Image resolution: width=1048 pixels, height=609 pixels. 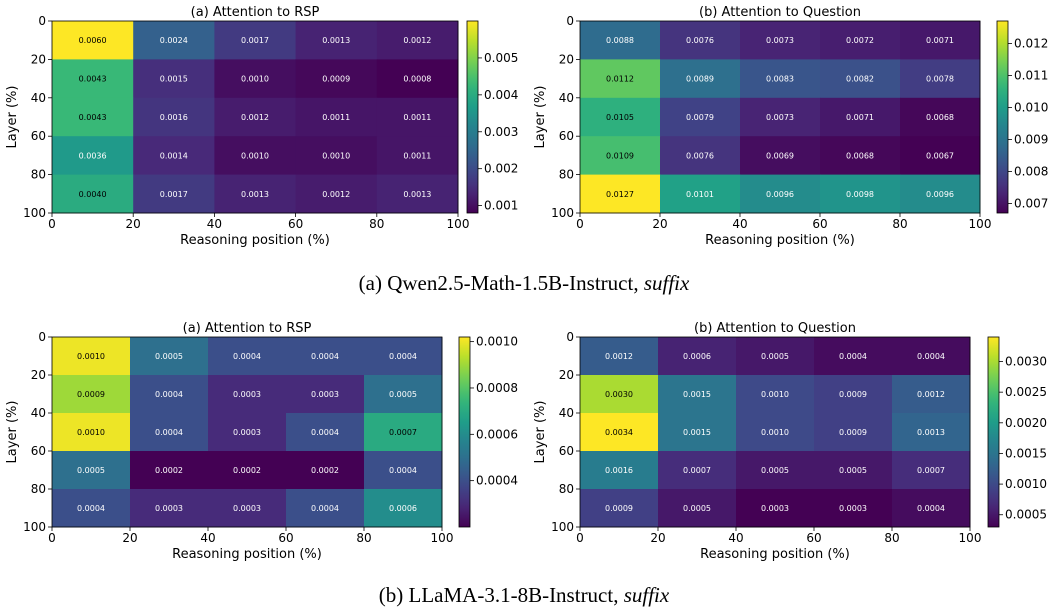 I want to click on cell-value-label: 0.0006, so click(x=697, y=356).